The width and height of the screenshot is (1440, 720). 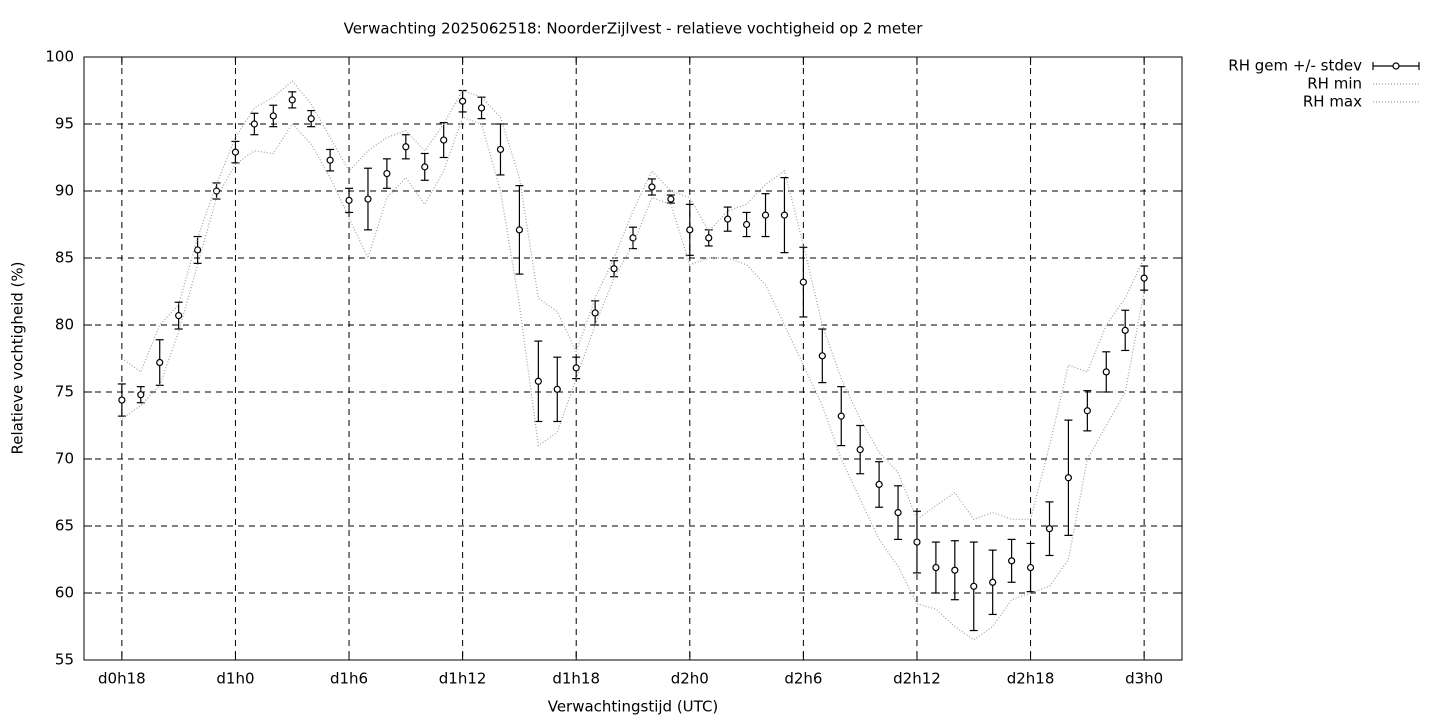 I want to click on x-tick-label: d1h6, so click(x=349, y=679).